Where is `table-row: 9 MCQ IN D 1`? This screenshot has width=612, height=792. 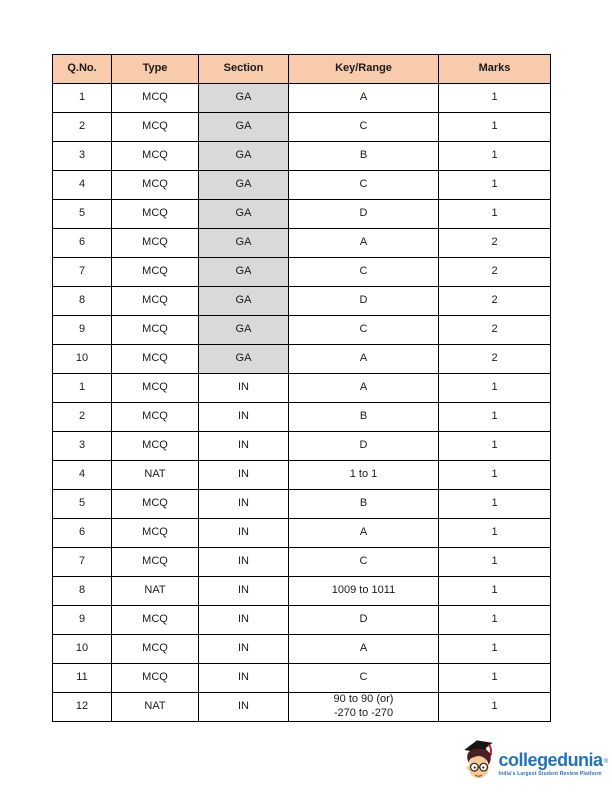
table-row: 9 MCQ IN D 1 is located at coordinates (301, 620).